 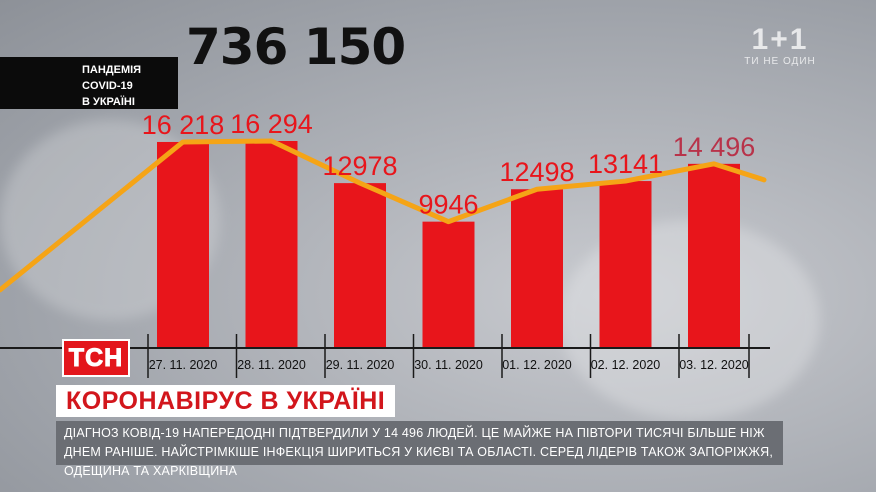 I want to click on value-label: 14 496, so click(x=714, y=147).